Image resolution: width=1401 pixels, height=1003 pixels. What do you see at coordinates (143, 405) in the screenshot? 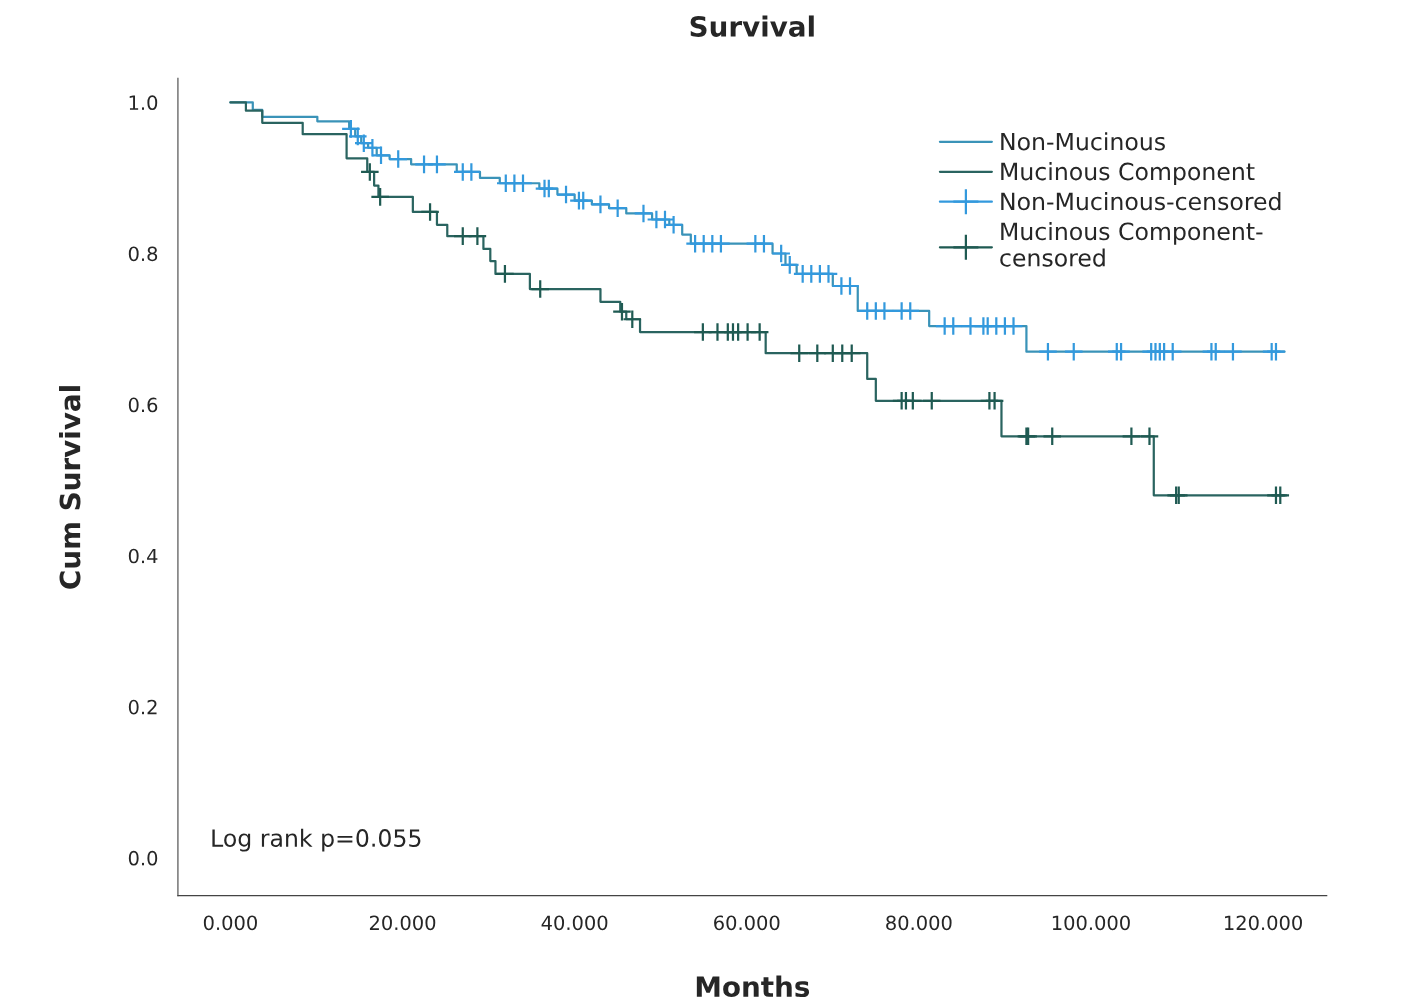
I see `y-tick-label: 0.6` at bounding box center [143, 405].